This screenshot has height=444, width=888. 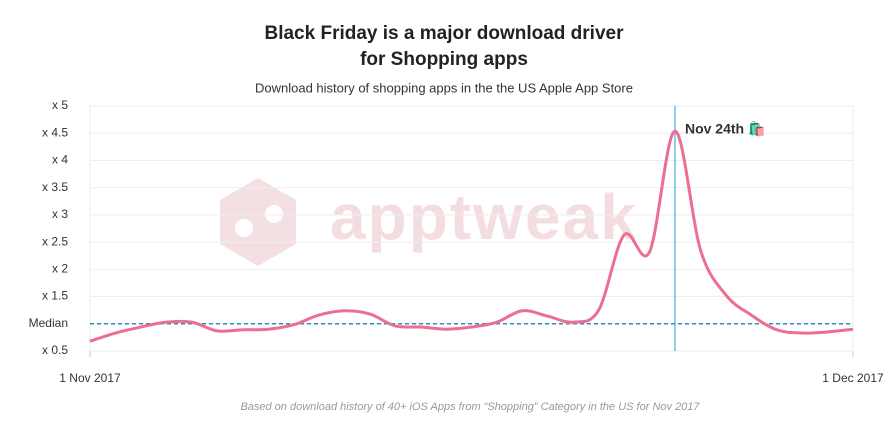 What do you see at coordinates (55, 296) in the screenshot?
I see `y-tick-label: x 1.5` at bounding box center [55, 296].